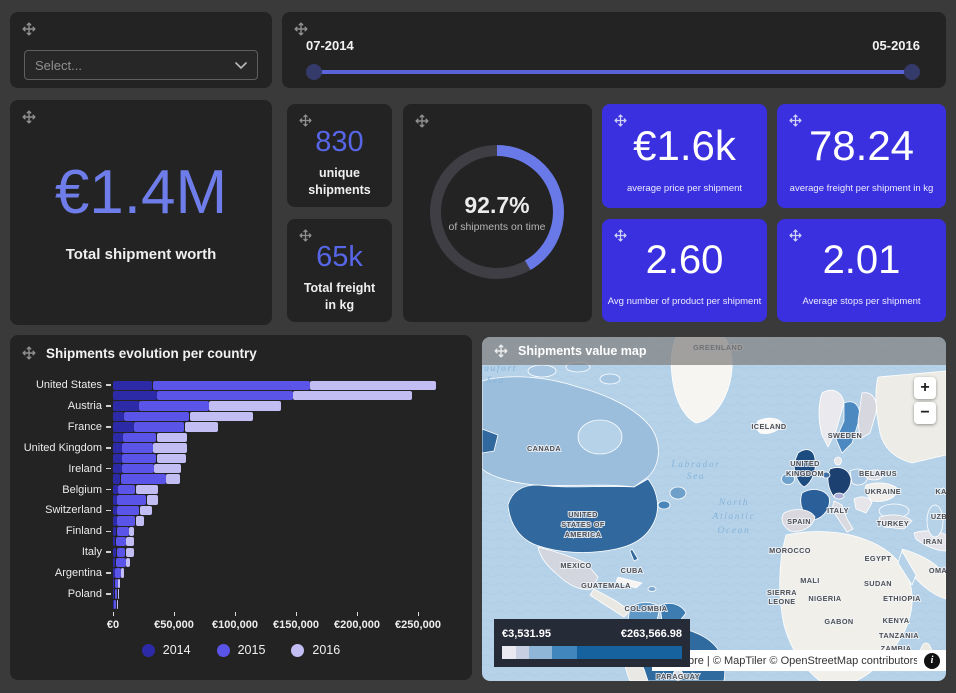  I want to click on bar-row, so click(237, 604).